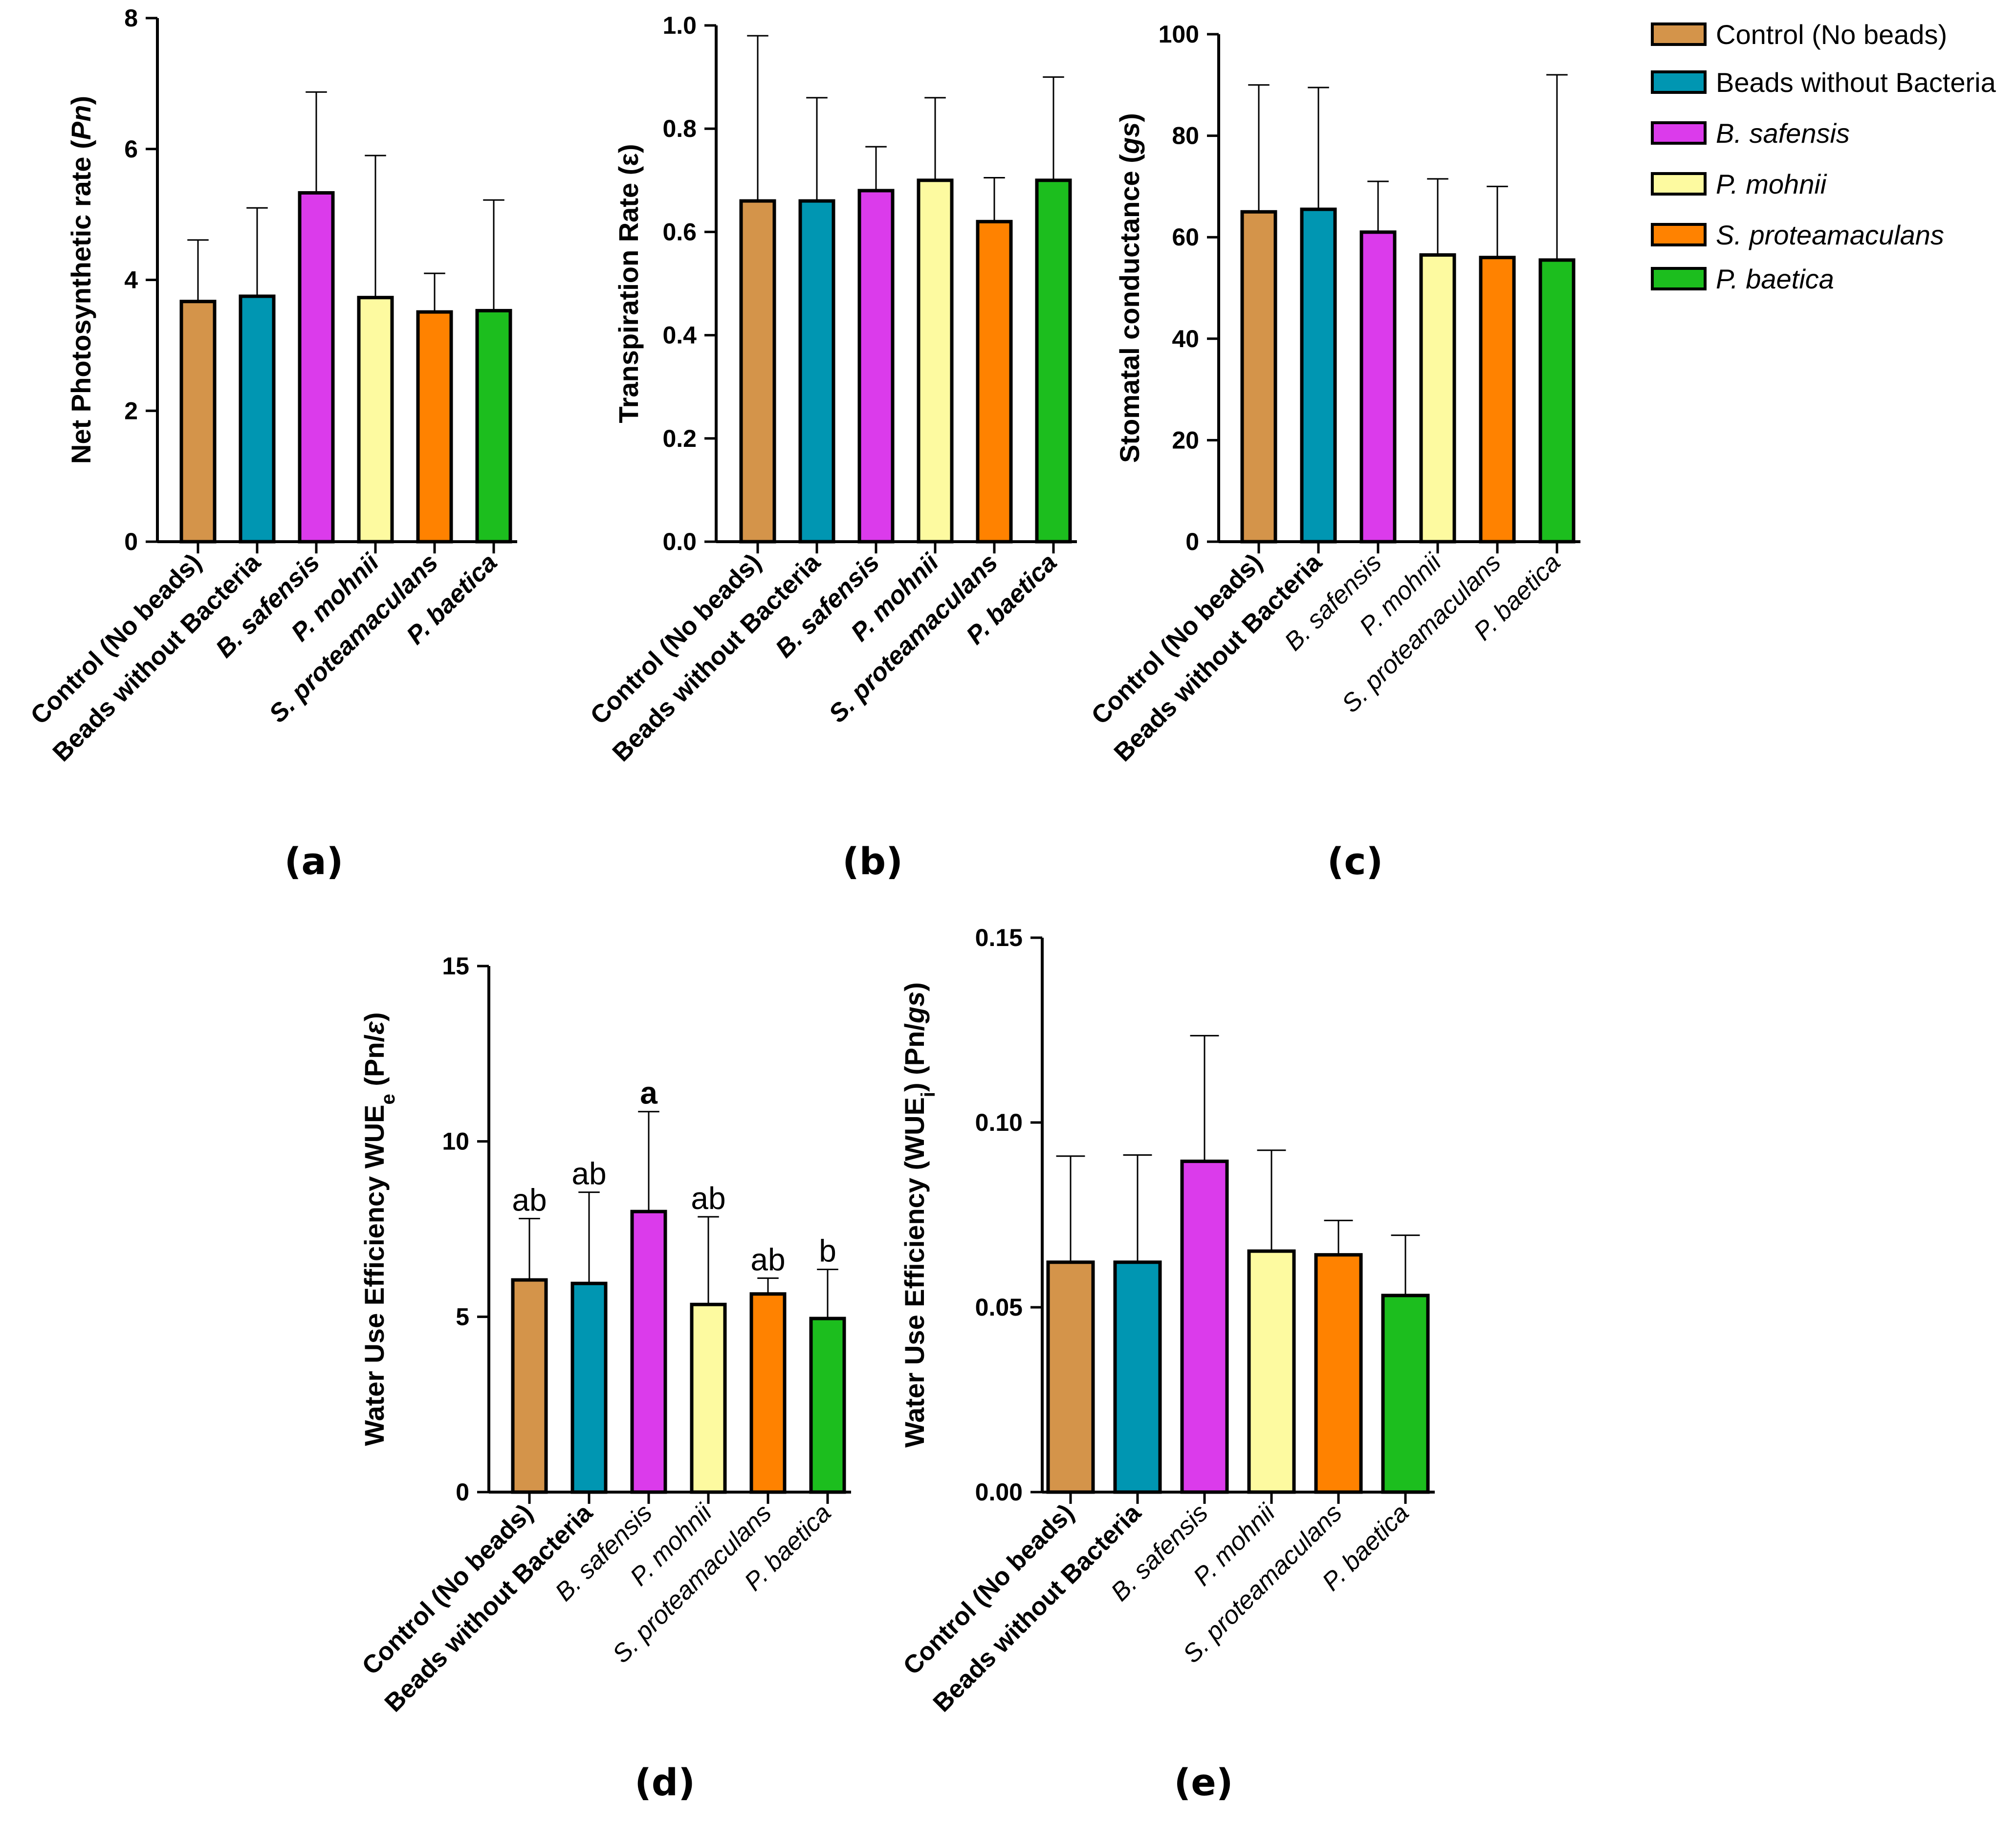  I want to click on legend-swatch-pbaetica, so click(1679, 279).